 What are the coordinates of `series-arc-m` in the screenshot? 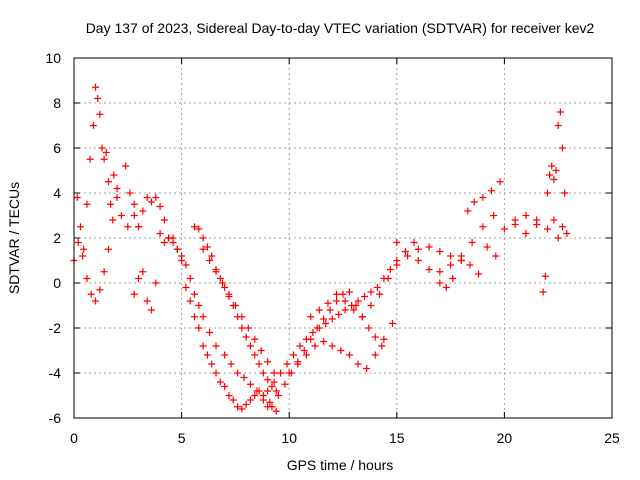 It's located at (459, 227).